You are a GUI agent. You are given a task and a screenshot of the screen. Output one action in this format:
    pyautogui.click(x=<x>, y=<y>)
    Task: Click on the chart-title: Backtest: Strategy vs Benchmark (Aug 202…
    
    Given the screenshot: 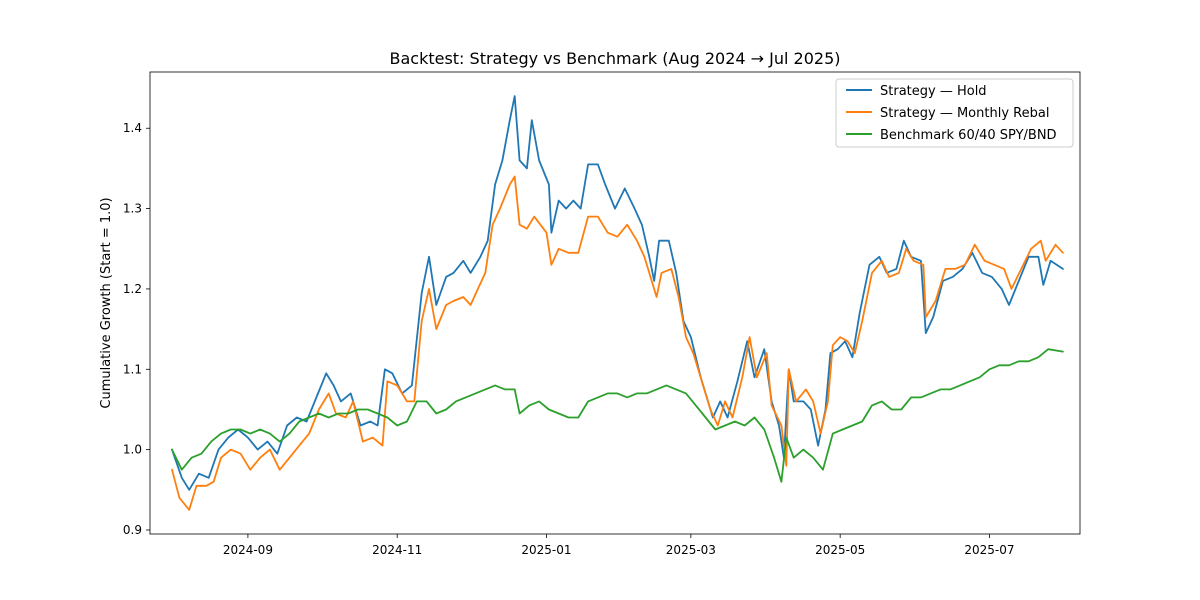 What is the action you would take?
    pyautogui.click(x=614, y=58)
    